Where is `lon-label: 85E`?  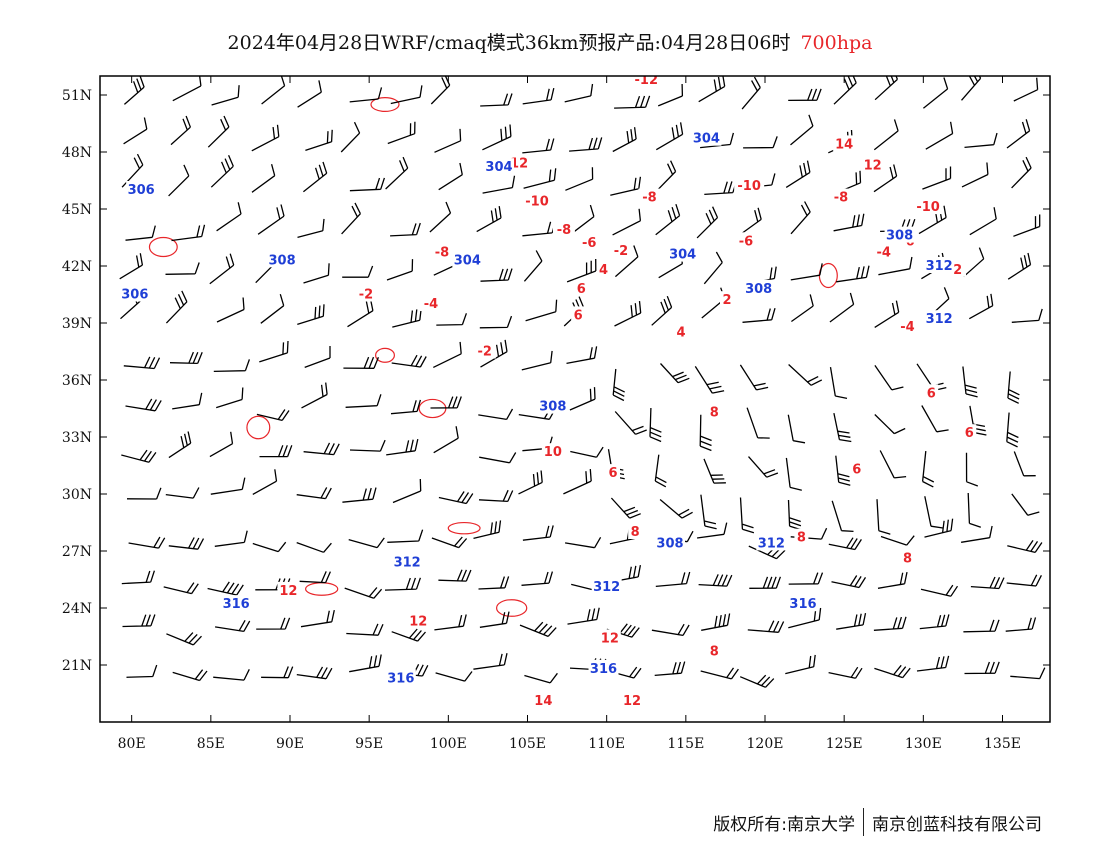 lon-label: 85E is located at coordinates (211, 744).